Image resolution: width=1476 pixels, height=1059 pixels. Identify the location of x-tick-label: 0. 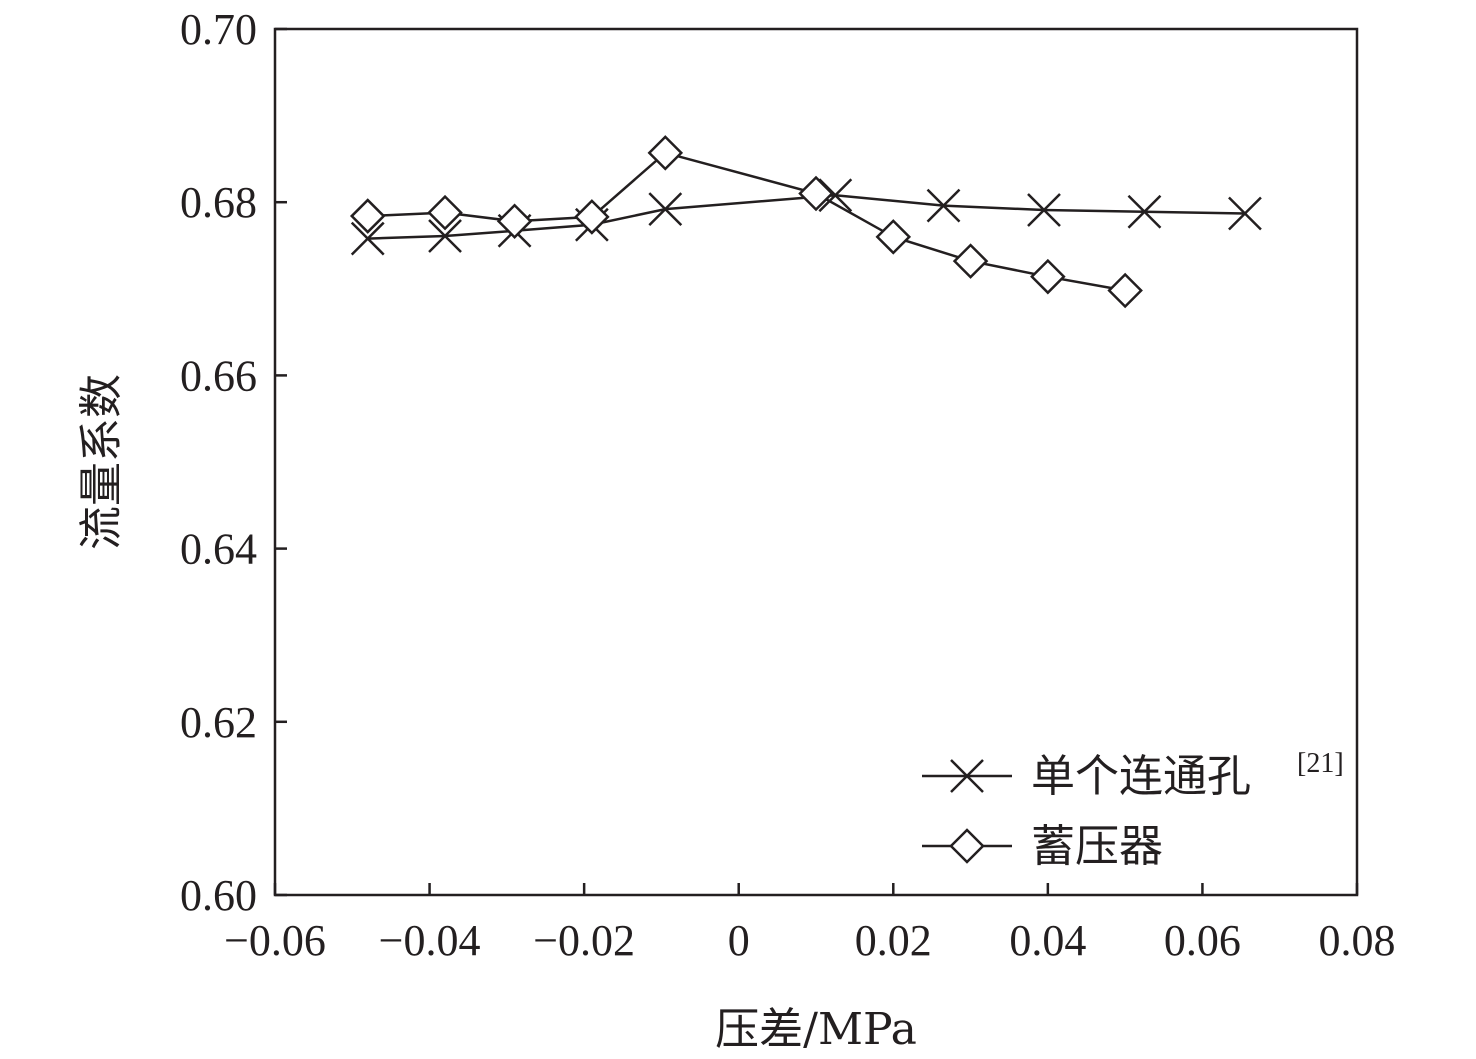
(739, 940).